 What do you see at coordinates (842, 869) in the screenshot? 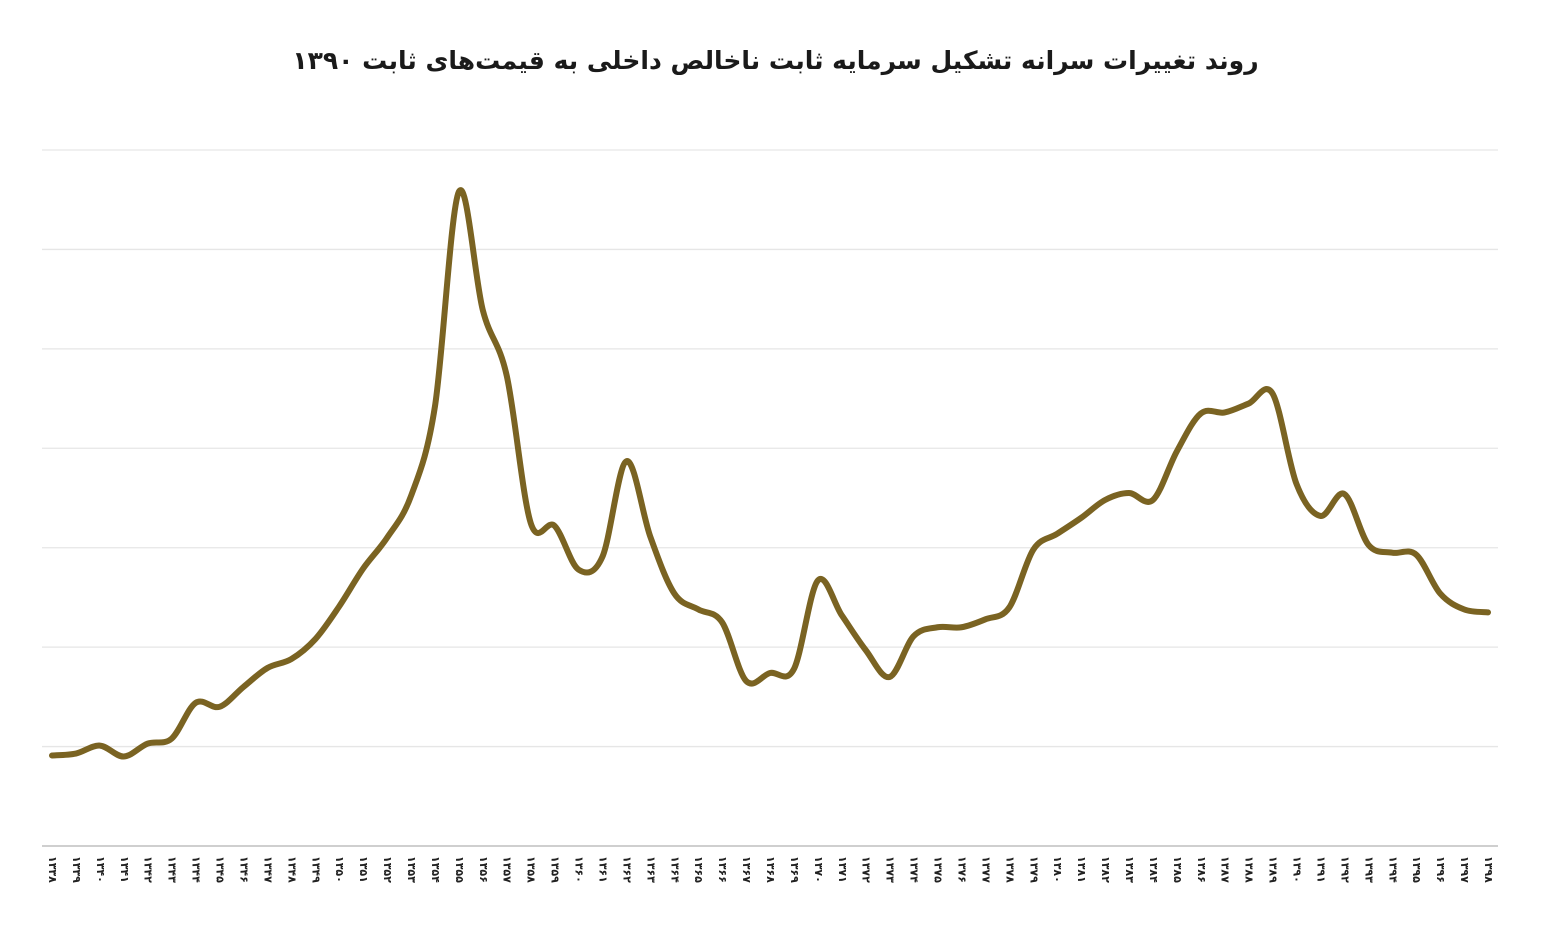
I see `x-tick-label: ۱۳۷۱` at bounding box center [842, 869].